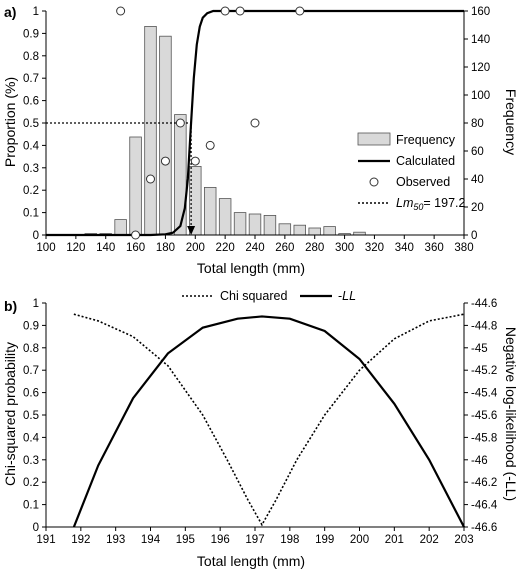  Describe the element at coordinates (10, 306) in the screenshot. I see `panel-b-label: b)` at that location.